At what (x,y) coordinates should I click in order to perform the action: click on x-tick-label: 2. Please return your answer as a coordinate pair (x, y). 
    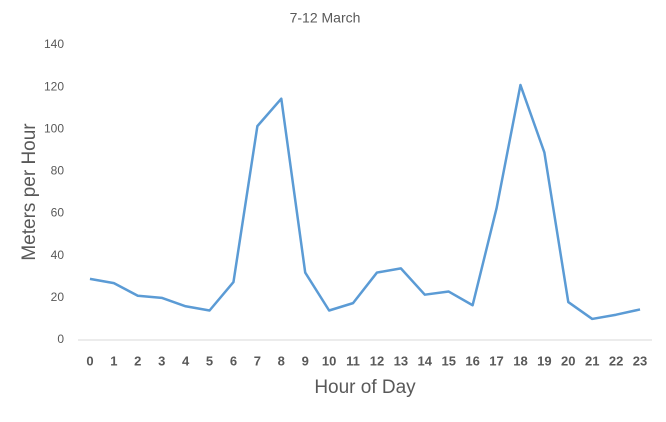
    Looking at the image, I should click on (137, 360).